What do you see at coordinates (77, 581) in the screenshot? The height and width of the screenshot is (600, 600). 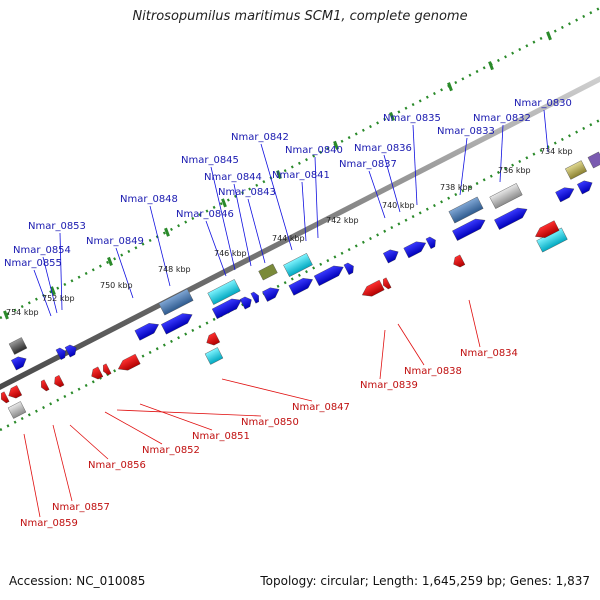 I see `accession-text: Accession: NC_010085` at bounding box center [77, 581].